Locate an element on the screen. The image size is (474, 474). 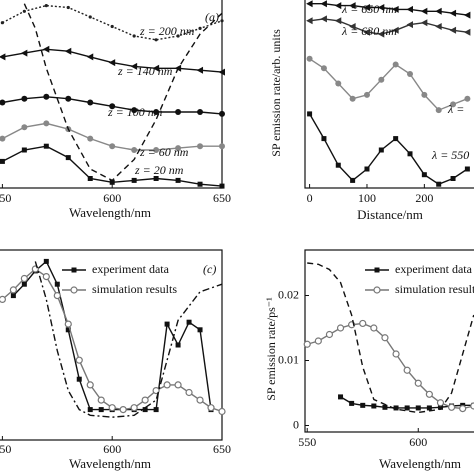
legend-label: experiment data is located at coordinates (131, 269).